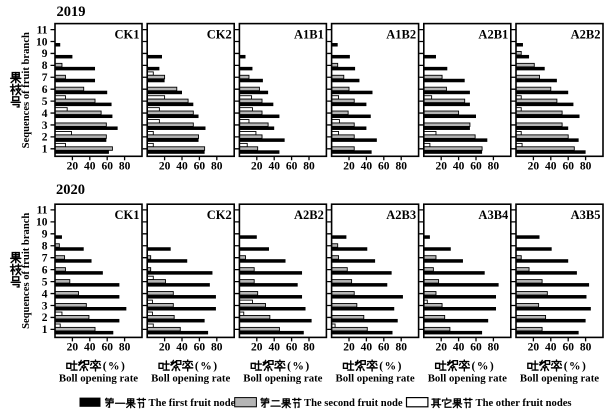  What do you see at coordinates (401, 34) in the screenshot?
I see `svg-text: A1B2` at bounding box center [401, 34].